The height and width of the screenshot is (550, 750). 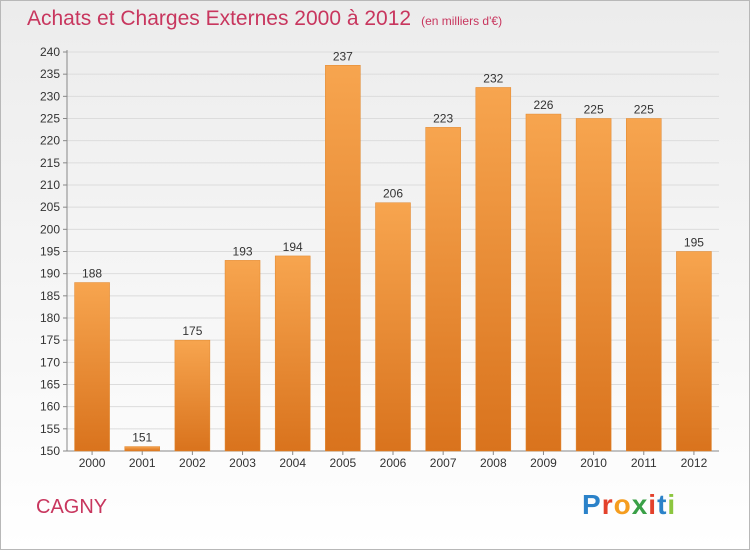 I want to click on x-tick-label: 2000, so click(x=92, y=463).